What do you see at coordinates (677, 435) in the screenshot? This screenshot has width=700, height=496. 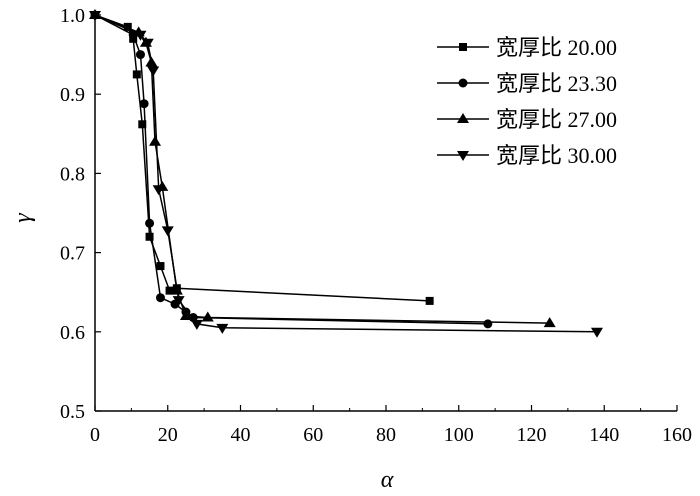 I see `x-tick-label: 160` at bounding box center [677, 435].